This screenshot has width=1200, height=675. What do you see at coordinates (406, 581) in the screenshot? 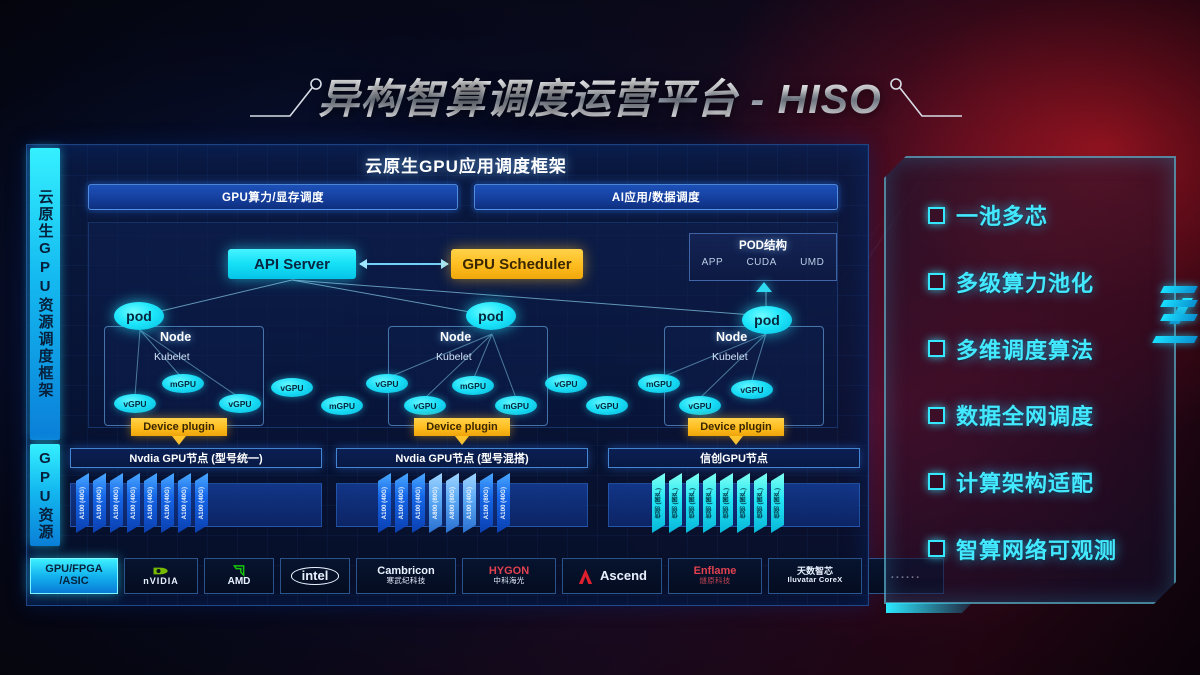
I see `vendor-line2: 寒武纪科技` at bounding box center [406, 581].